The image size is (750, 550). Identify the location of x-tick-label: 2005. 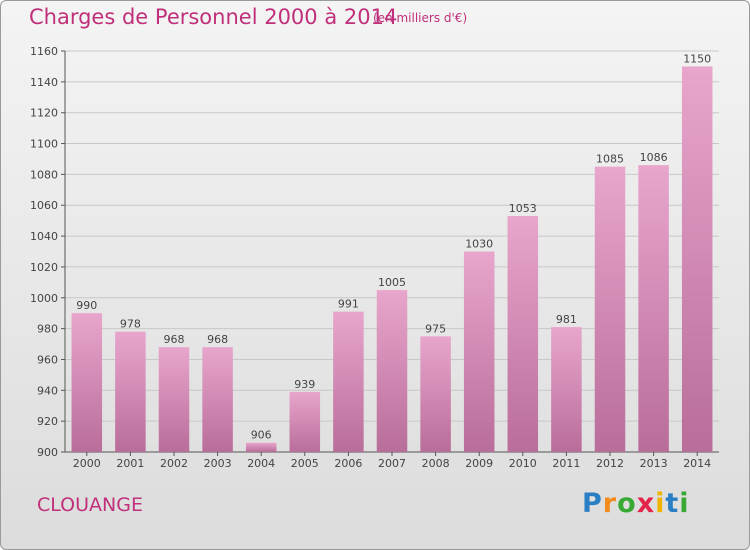
(305, 463).